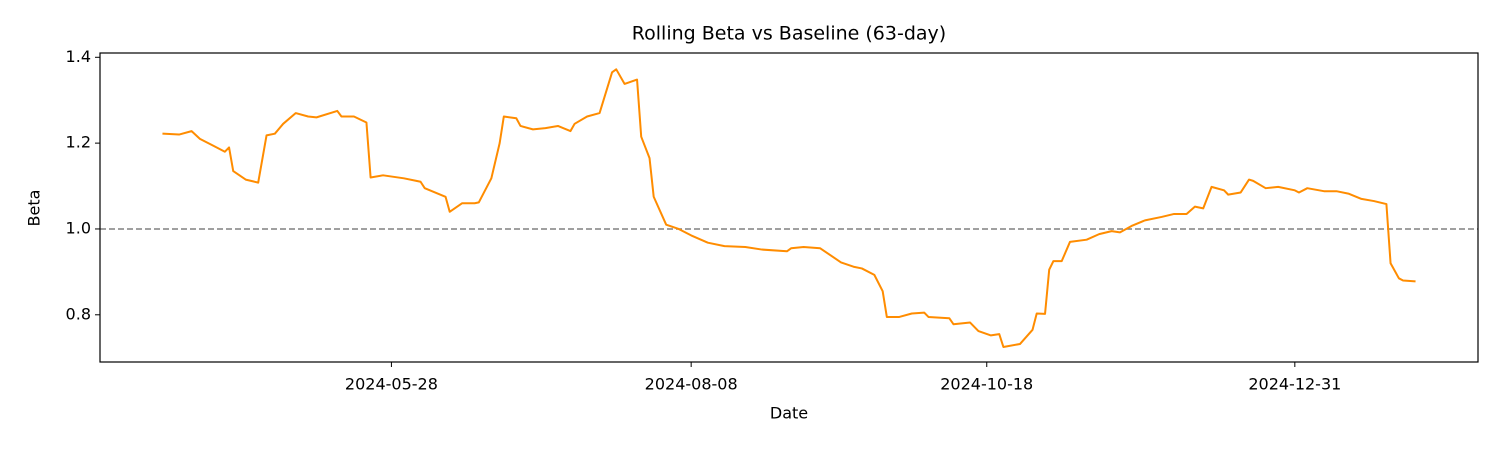 This screenshot has width=1500, height=454. Describe the element at coordinates (78, 313) in the screenshot. I see `y-tick-label: 0.8` at that location.